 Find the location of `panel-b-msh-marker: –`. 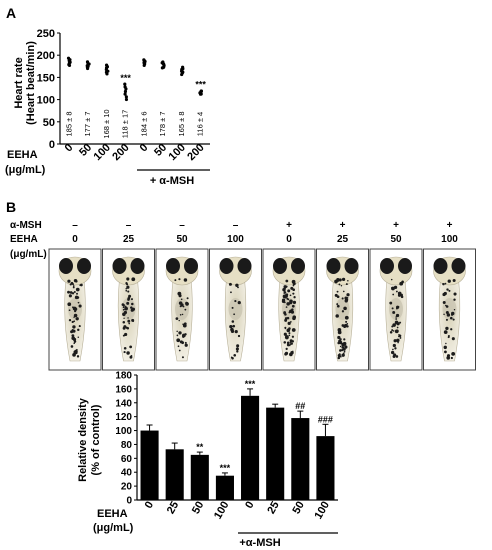

panel-b-msh-marker: – is located at coordinates (75, 225).